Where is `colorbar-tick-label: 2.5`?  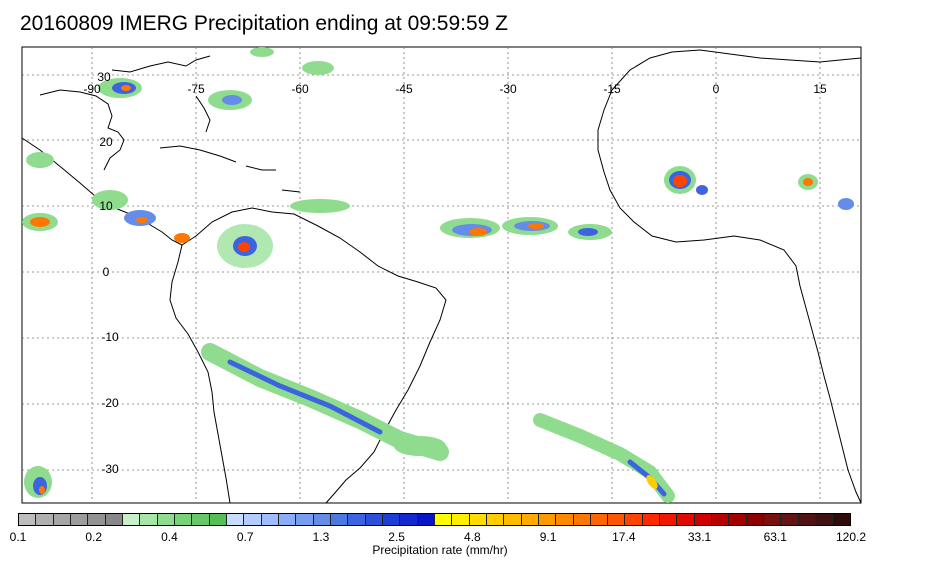
colorbar-tick-label: 2.5 is located at coordinates (396, 537).